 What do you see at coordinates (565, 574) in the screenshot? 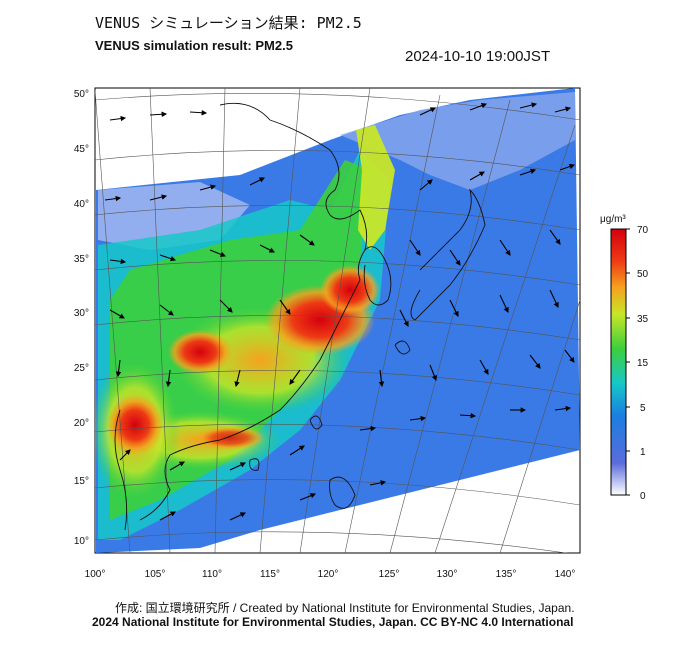
I see `lon-label: 140°` at bounding box center [565, 574].